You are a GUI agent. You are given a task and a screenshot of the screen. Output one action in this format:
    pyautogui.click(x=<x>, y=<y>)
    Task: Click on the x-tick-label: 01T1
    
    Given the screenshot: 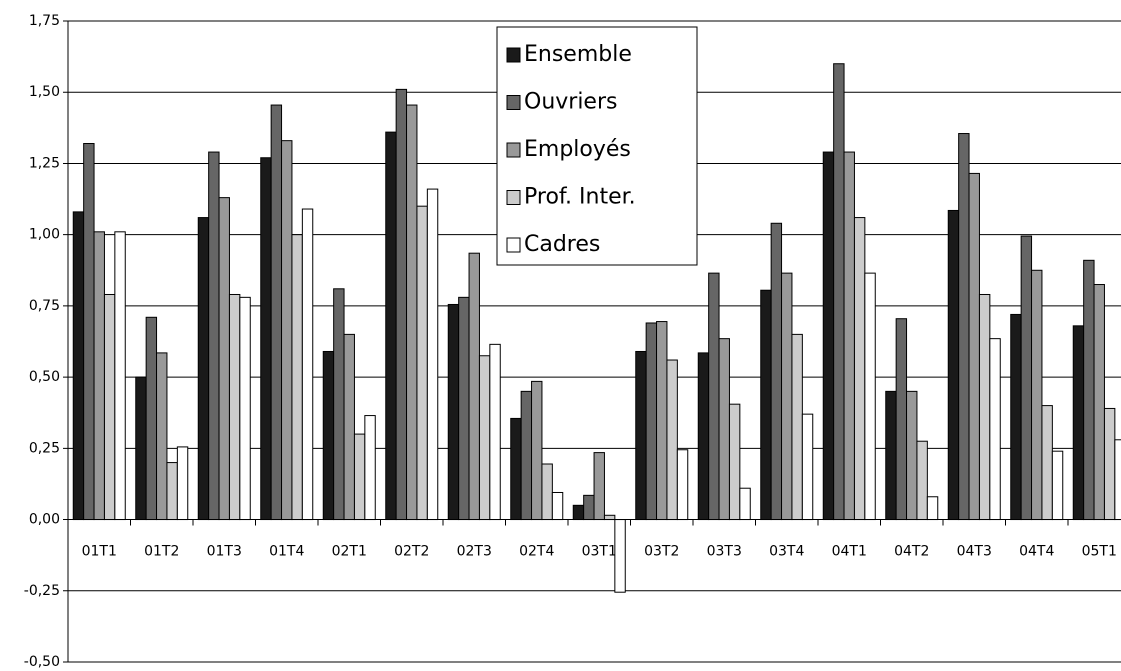 What is the action you would take?
    pyautogui.click(x=99, y=552)
    